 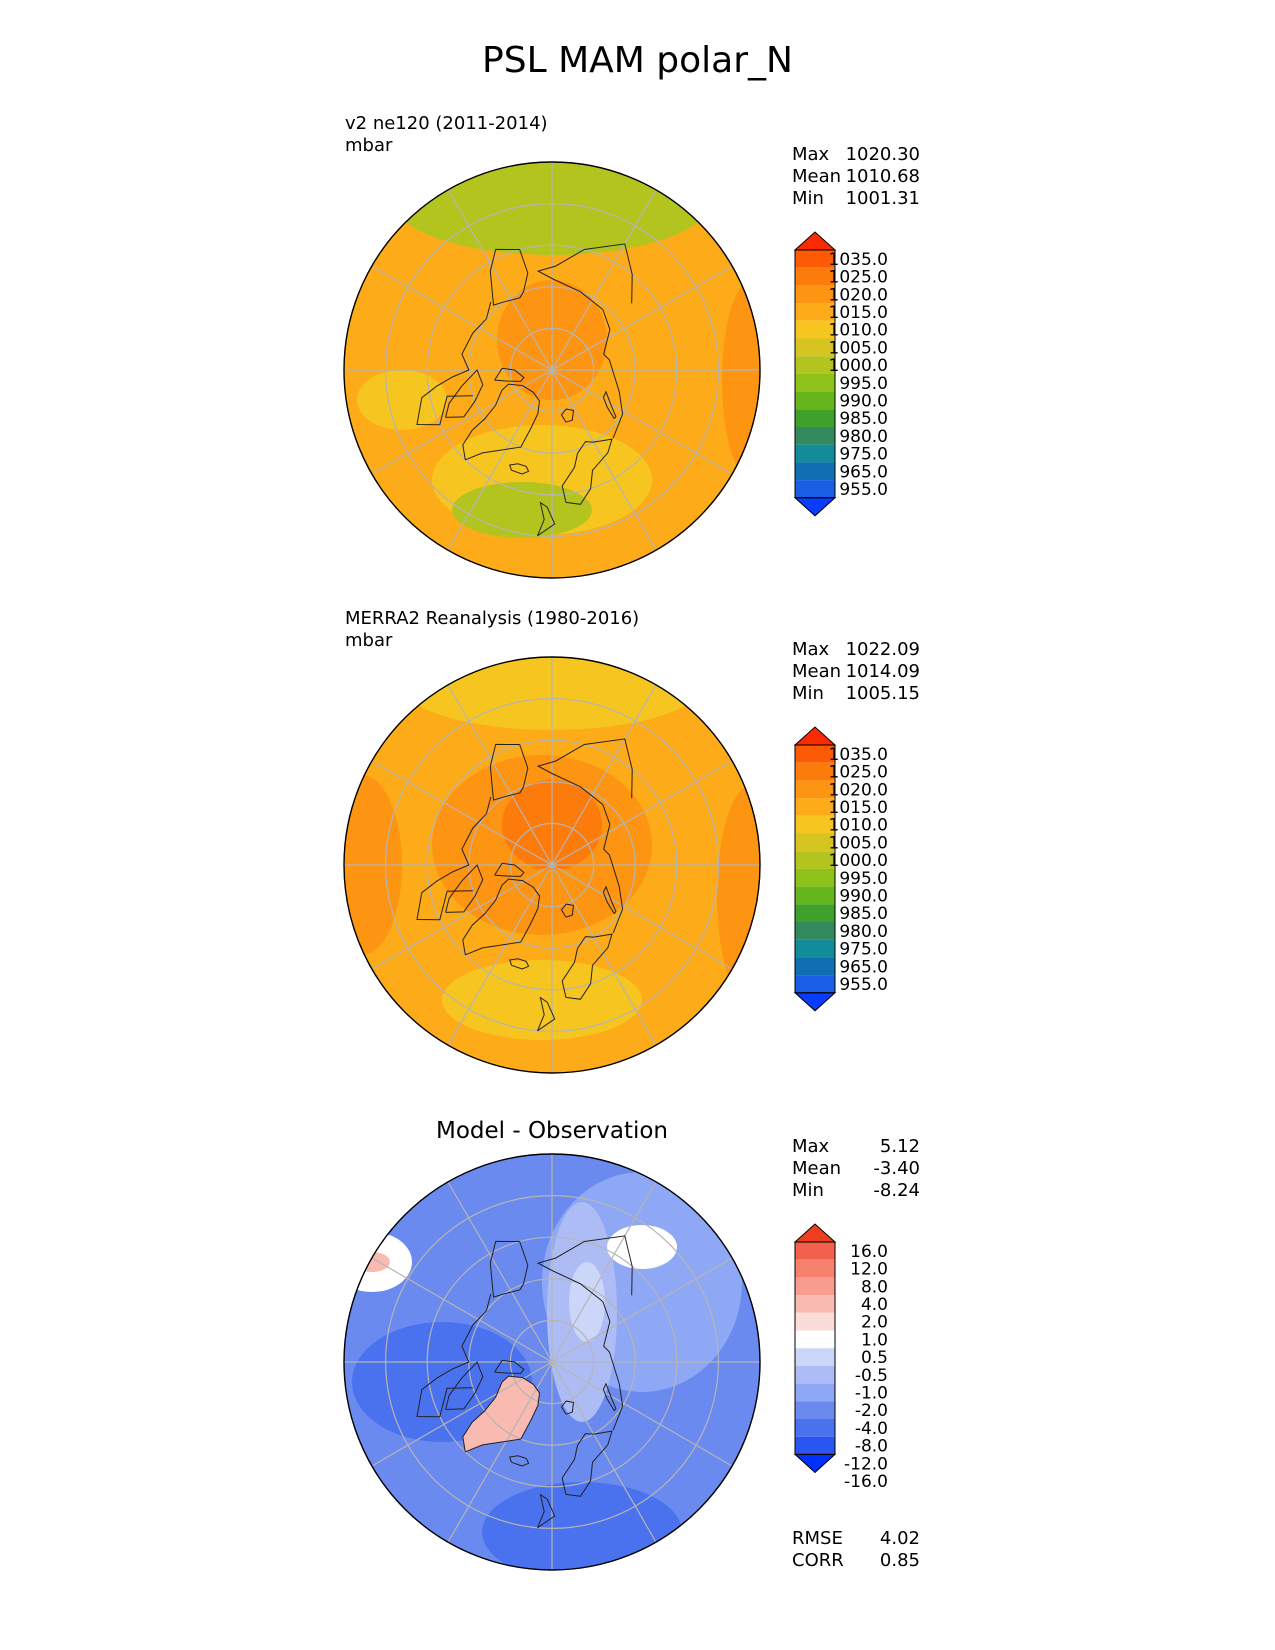 I want to click on colorbar-1-tick-label: 985.0, so click(x=863, y=419).